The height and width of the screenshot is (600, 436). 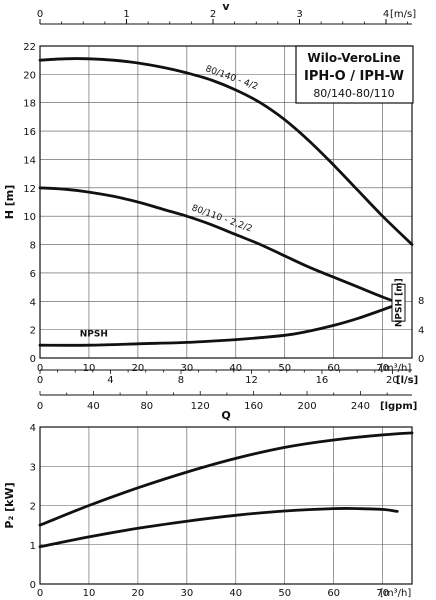 I want to click on npsh-axis-box, so click(x=398, y=302).